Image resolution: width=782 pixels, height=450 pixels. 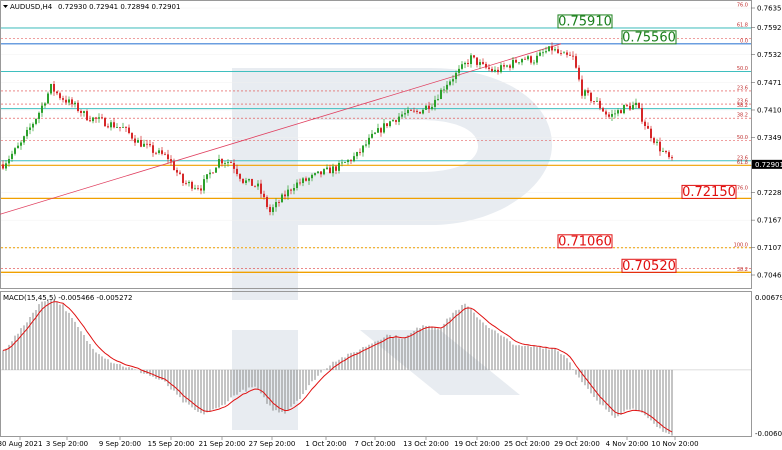 What do you see at coordinates (649, 37) in the screenshot?
I see `level-value: 0.75560` at bounding box center [649, 37].